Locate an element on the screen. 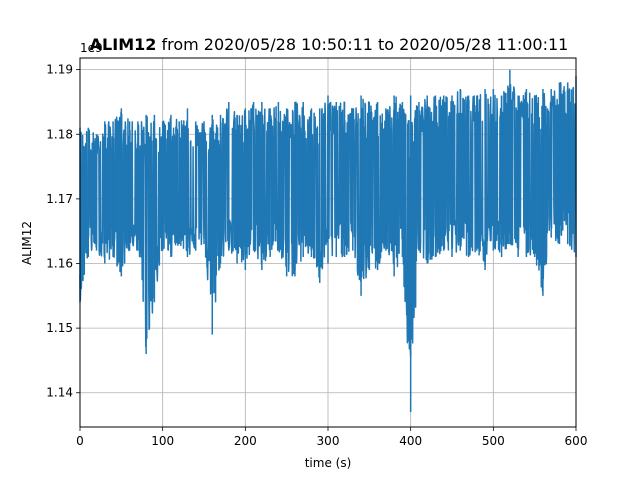 The height and width of the screenshot is (480, 640). x-tick-label: 400 is located at coordinates (410, 441).